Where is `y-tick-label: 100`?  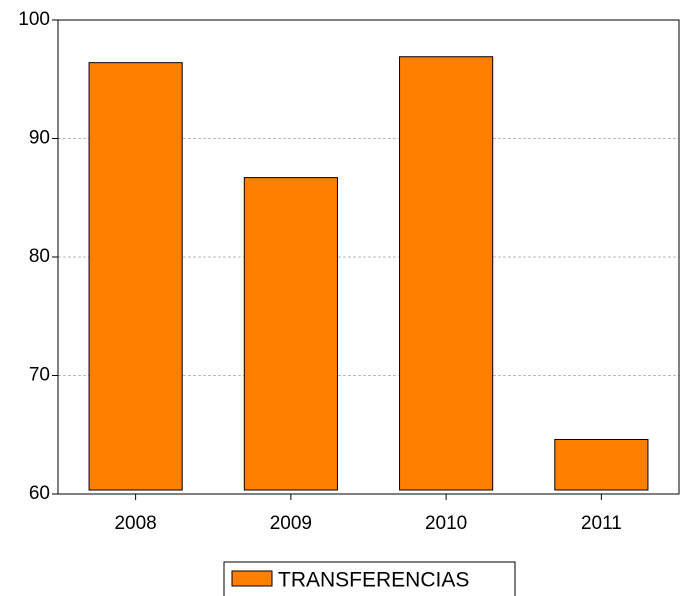
y-tick-label: 100 is located at coordinates (34, 19).